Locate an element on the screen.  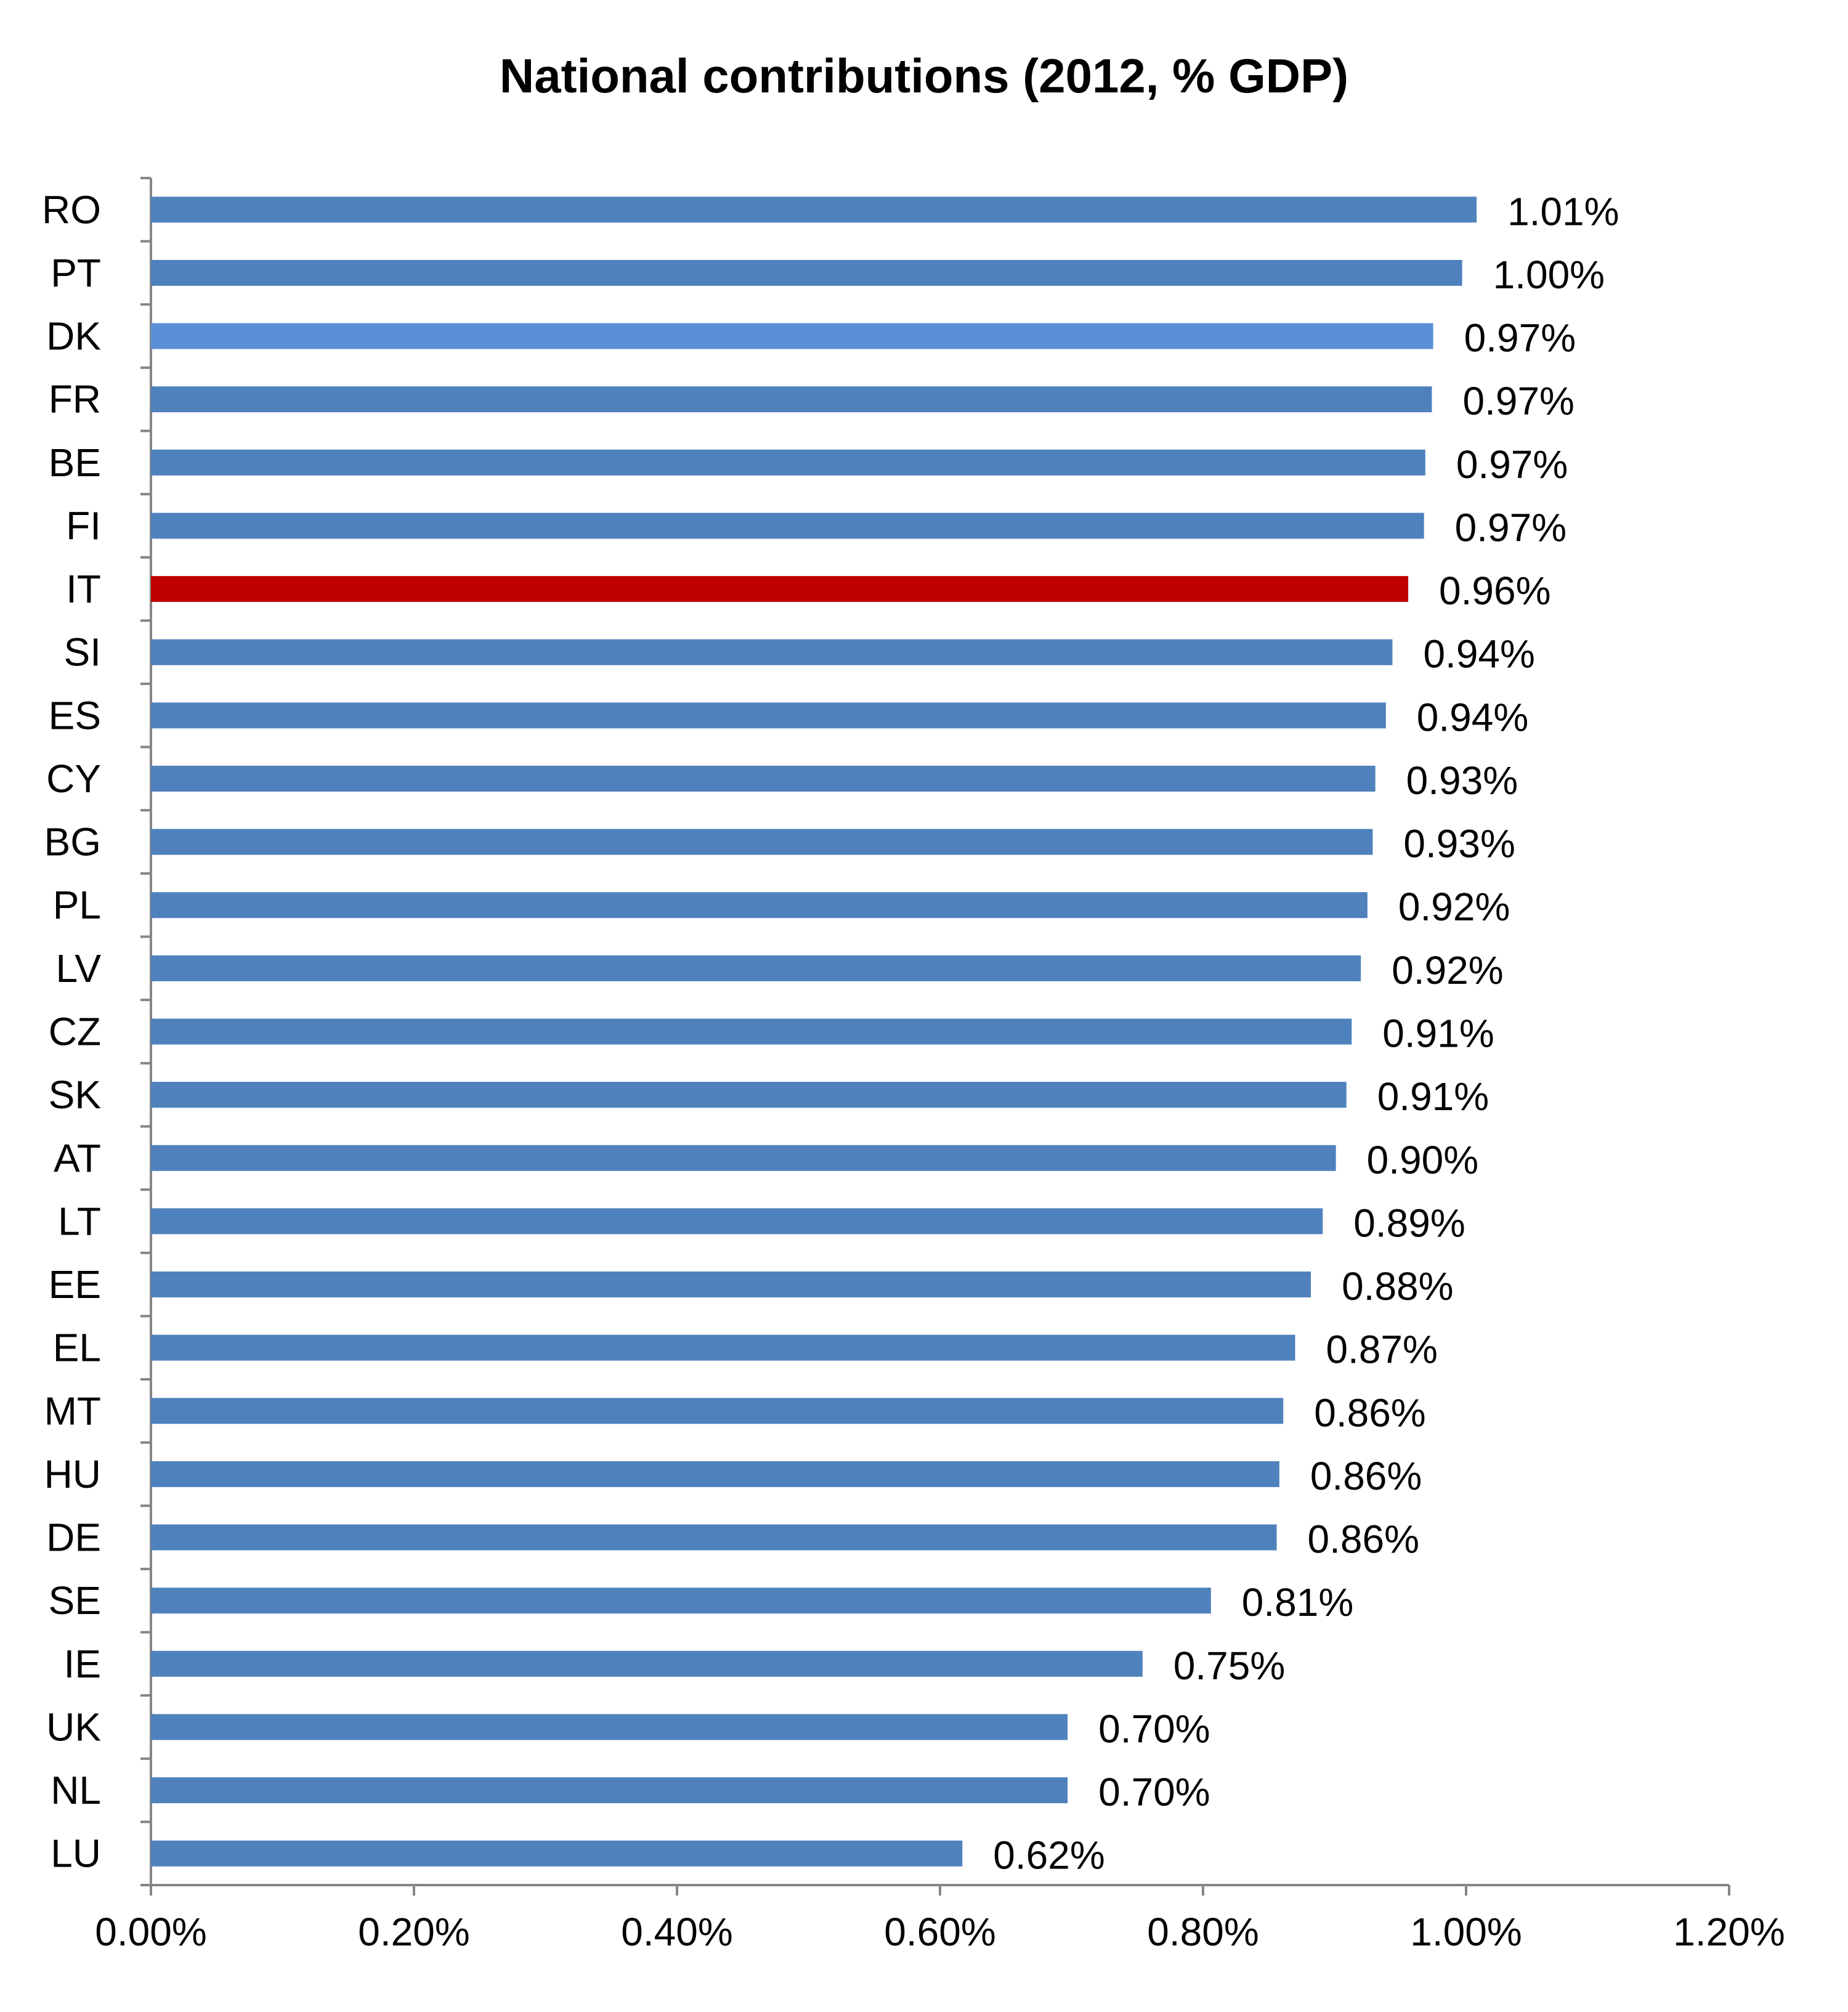
category-label: FI is located at coordinates (83, 525).